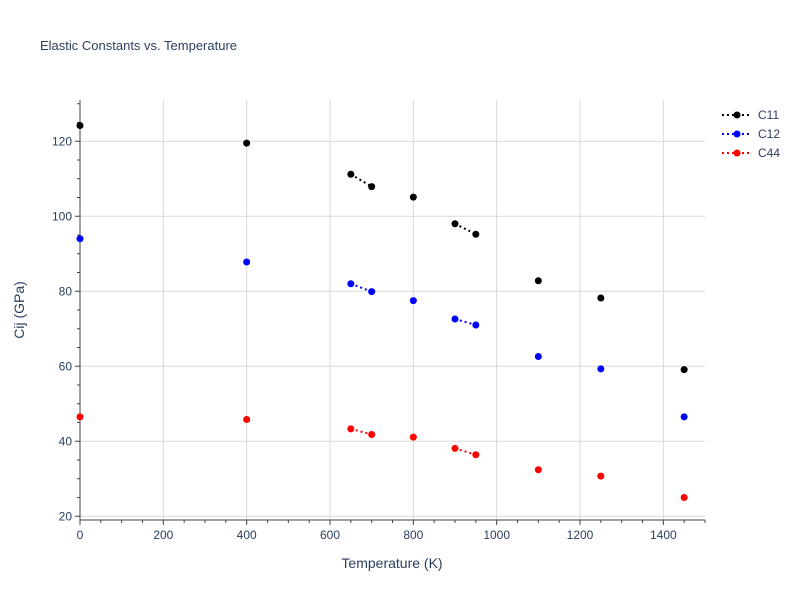  I want to click on y-axis-title: Cij (GPa), so click(19, 310).